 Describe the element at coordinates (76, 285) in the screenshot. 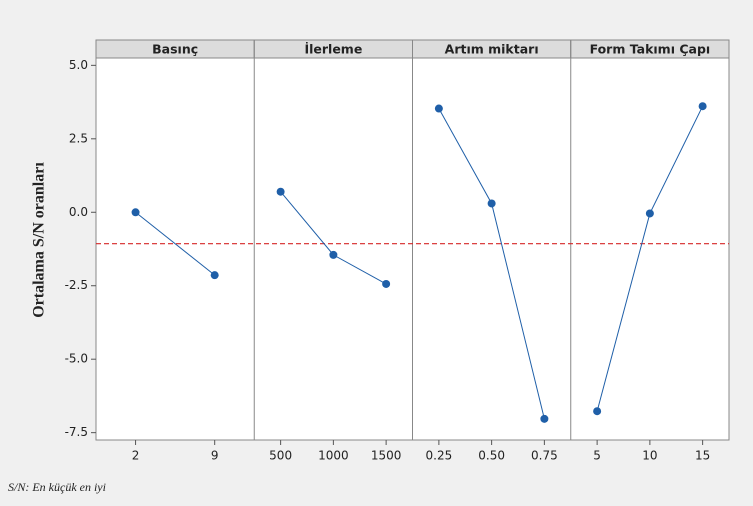

I see `y-tick-label: -2.5` at that location.